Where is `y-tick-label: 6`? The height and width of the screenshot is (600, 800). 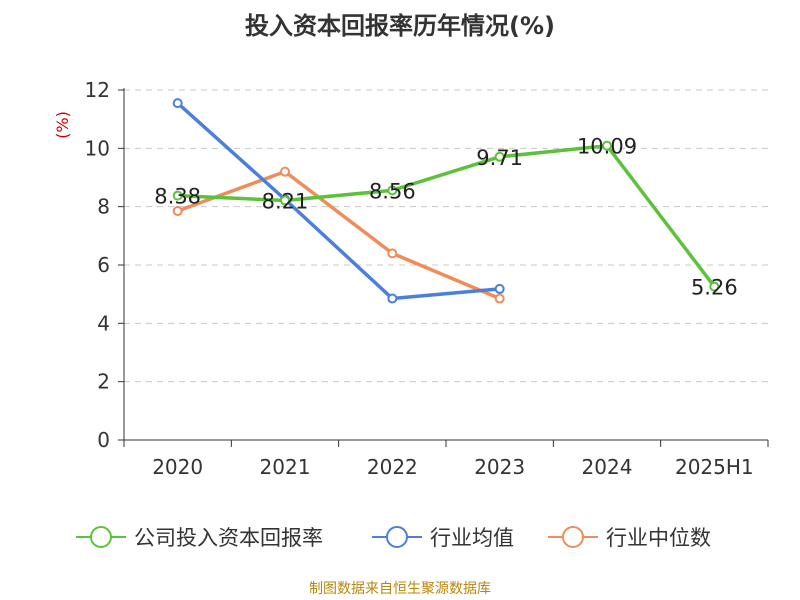 y-tick-label: 6 is located at coordinates (103, 265).